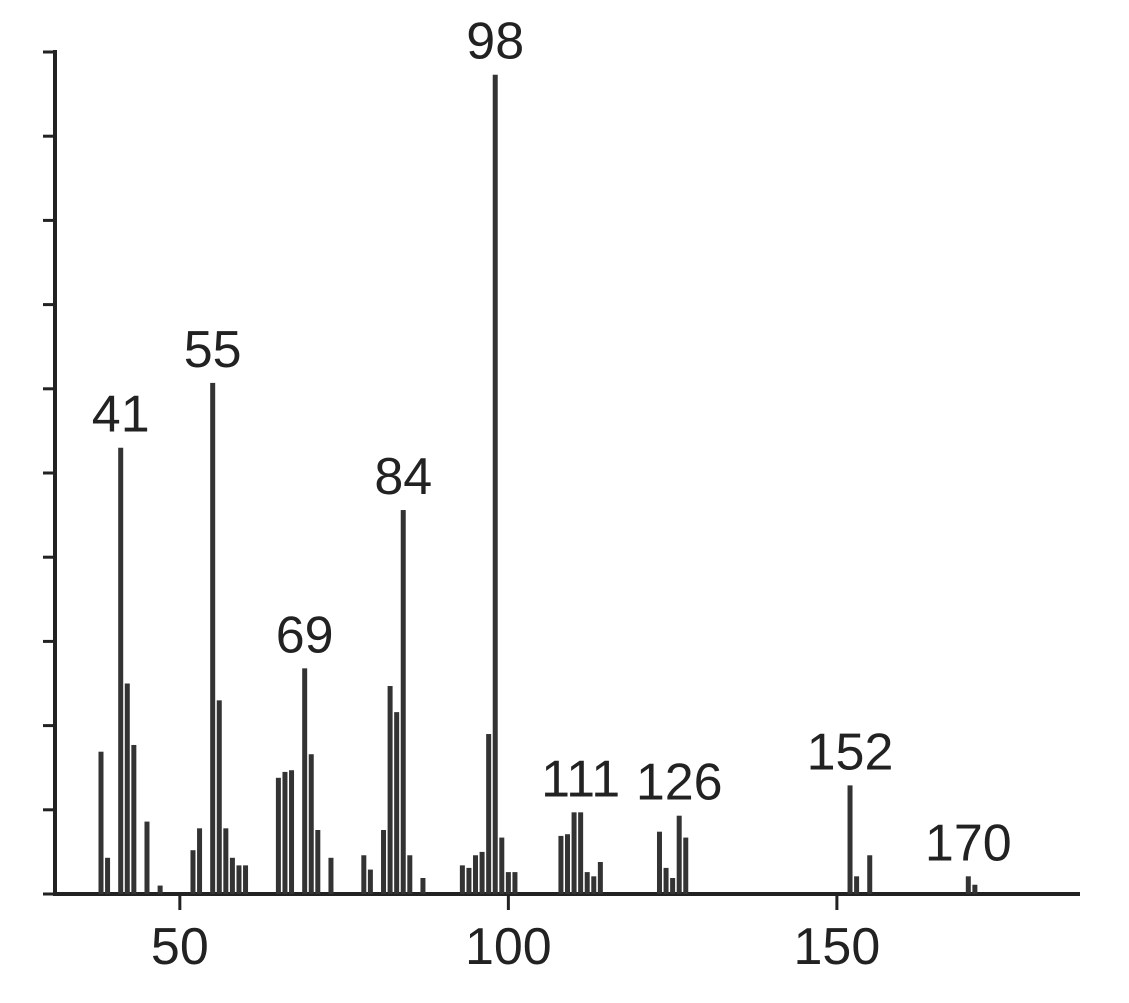  What do you see at coordinates (580, 779) in the screenshot?
I see `peak-label: 111` at bounding box center [580, 779].